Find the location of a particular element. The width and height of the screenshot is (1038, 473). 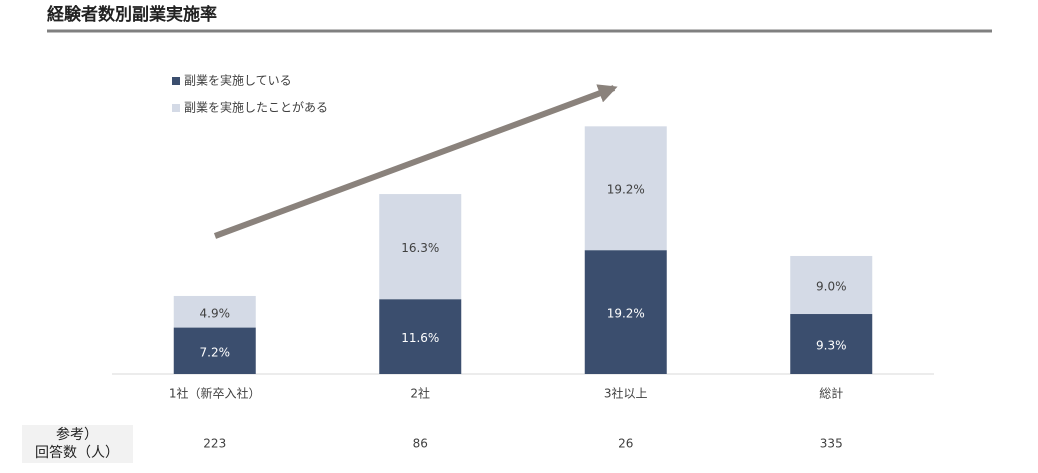

reference-label-box is located at coordinates (77, 444).